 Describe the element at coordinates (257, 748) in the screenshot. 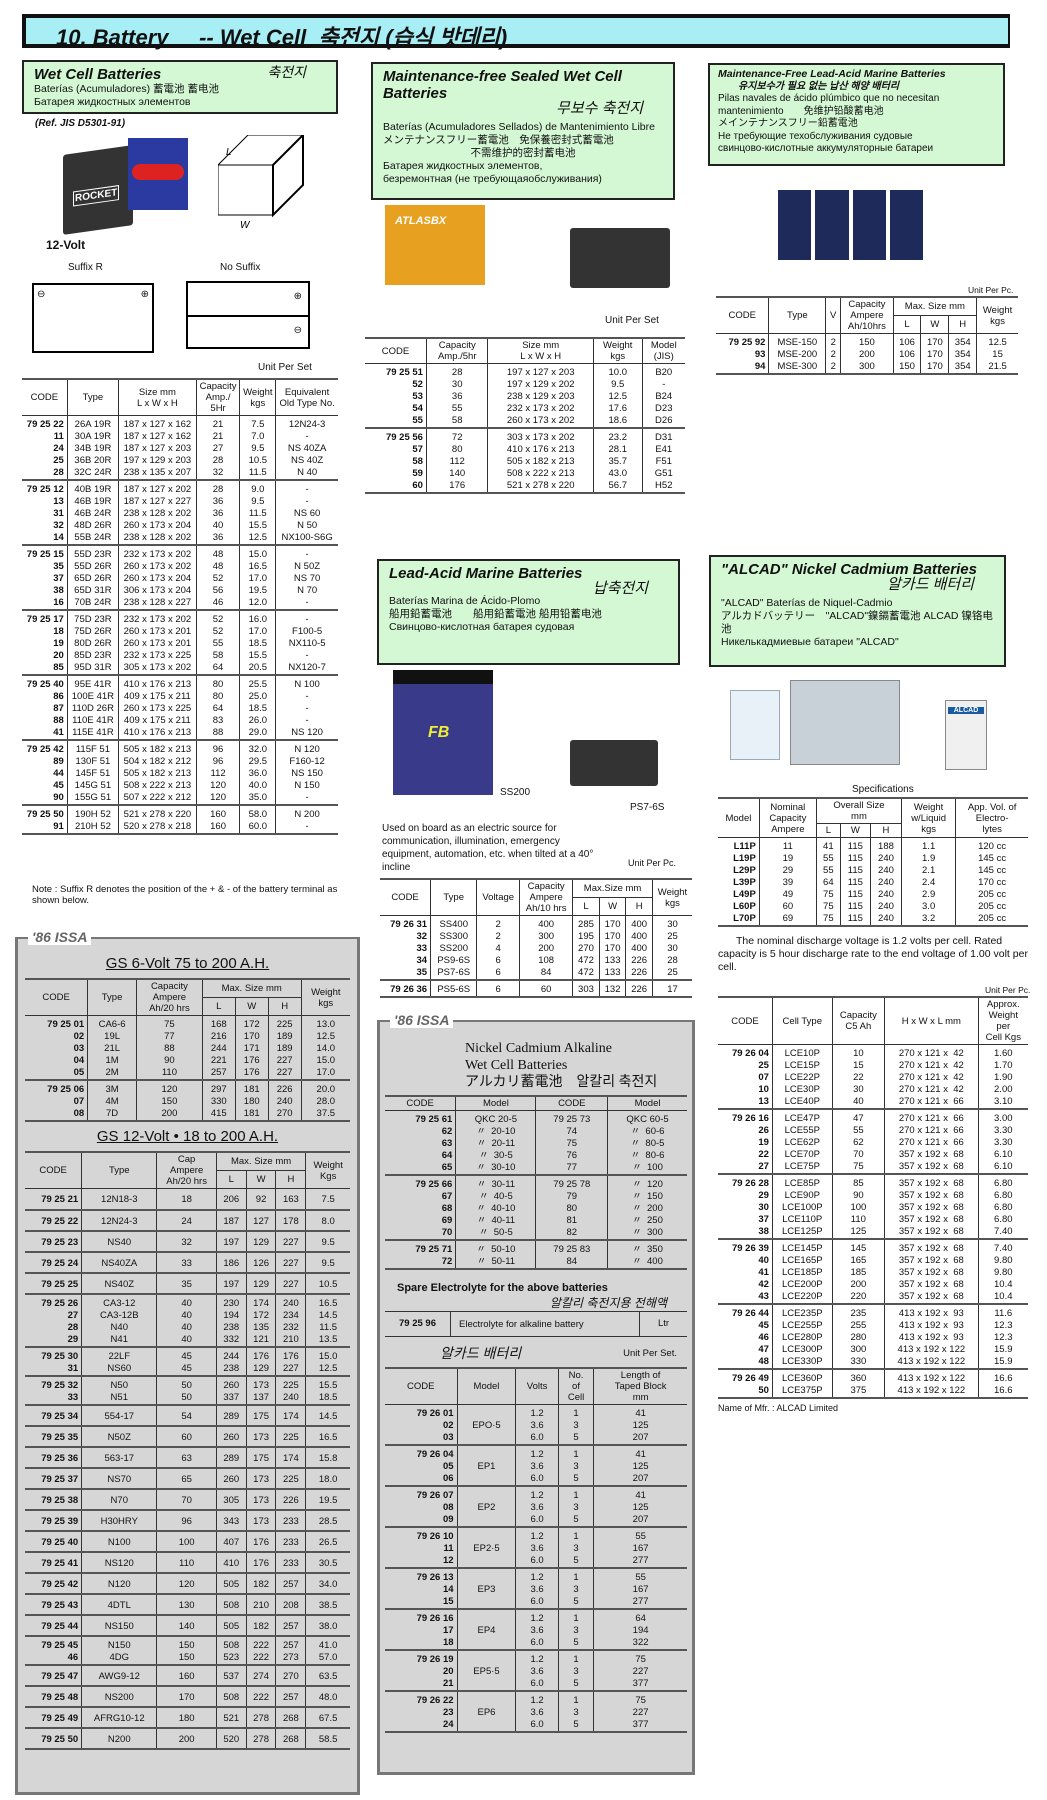

I see `table-cell: 32.0` at that location.